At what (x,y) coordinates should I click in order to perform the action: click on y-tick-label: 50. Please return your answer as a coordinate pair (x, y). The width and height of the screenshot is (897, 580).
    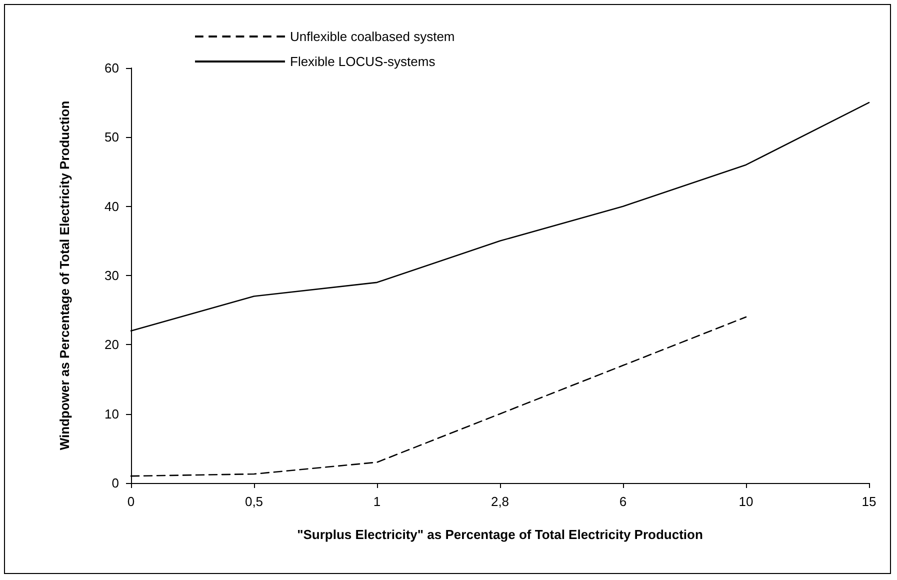
    Looking at the image, I should click on (111, 137).